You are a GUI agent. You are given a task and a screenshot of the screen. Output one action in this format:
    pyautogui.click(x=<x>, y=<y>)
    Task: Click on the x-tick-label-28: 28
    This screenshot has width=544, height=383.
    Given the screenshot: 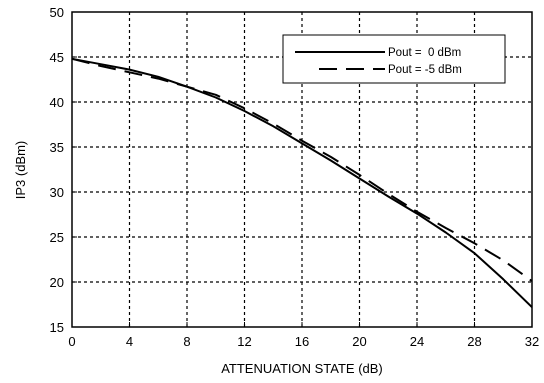 What is the action you would take?
    pyautogui.click(x=474, y=341)
    